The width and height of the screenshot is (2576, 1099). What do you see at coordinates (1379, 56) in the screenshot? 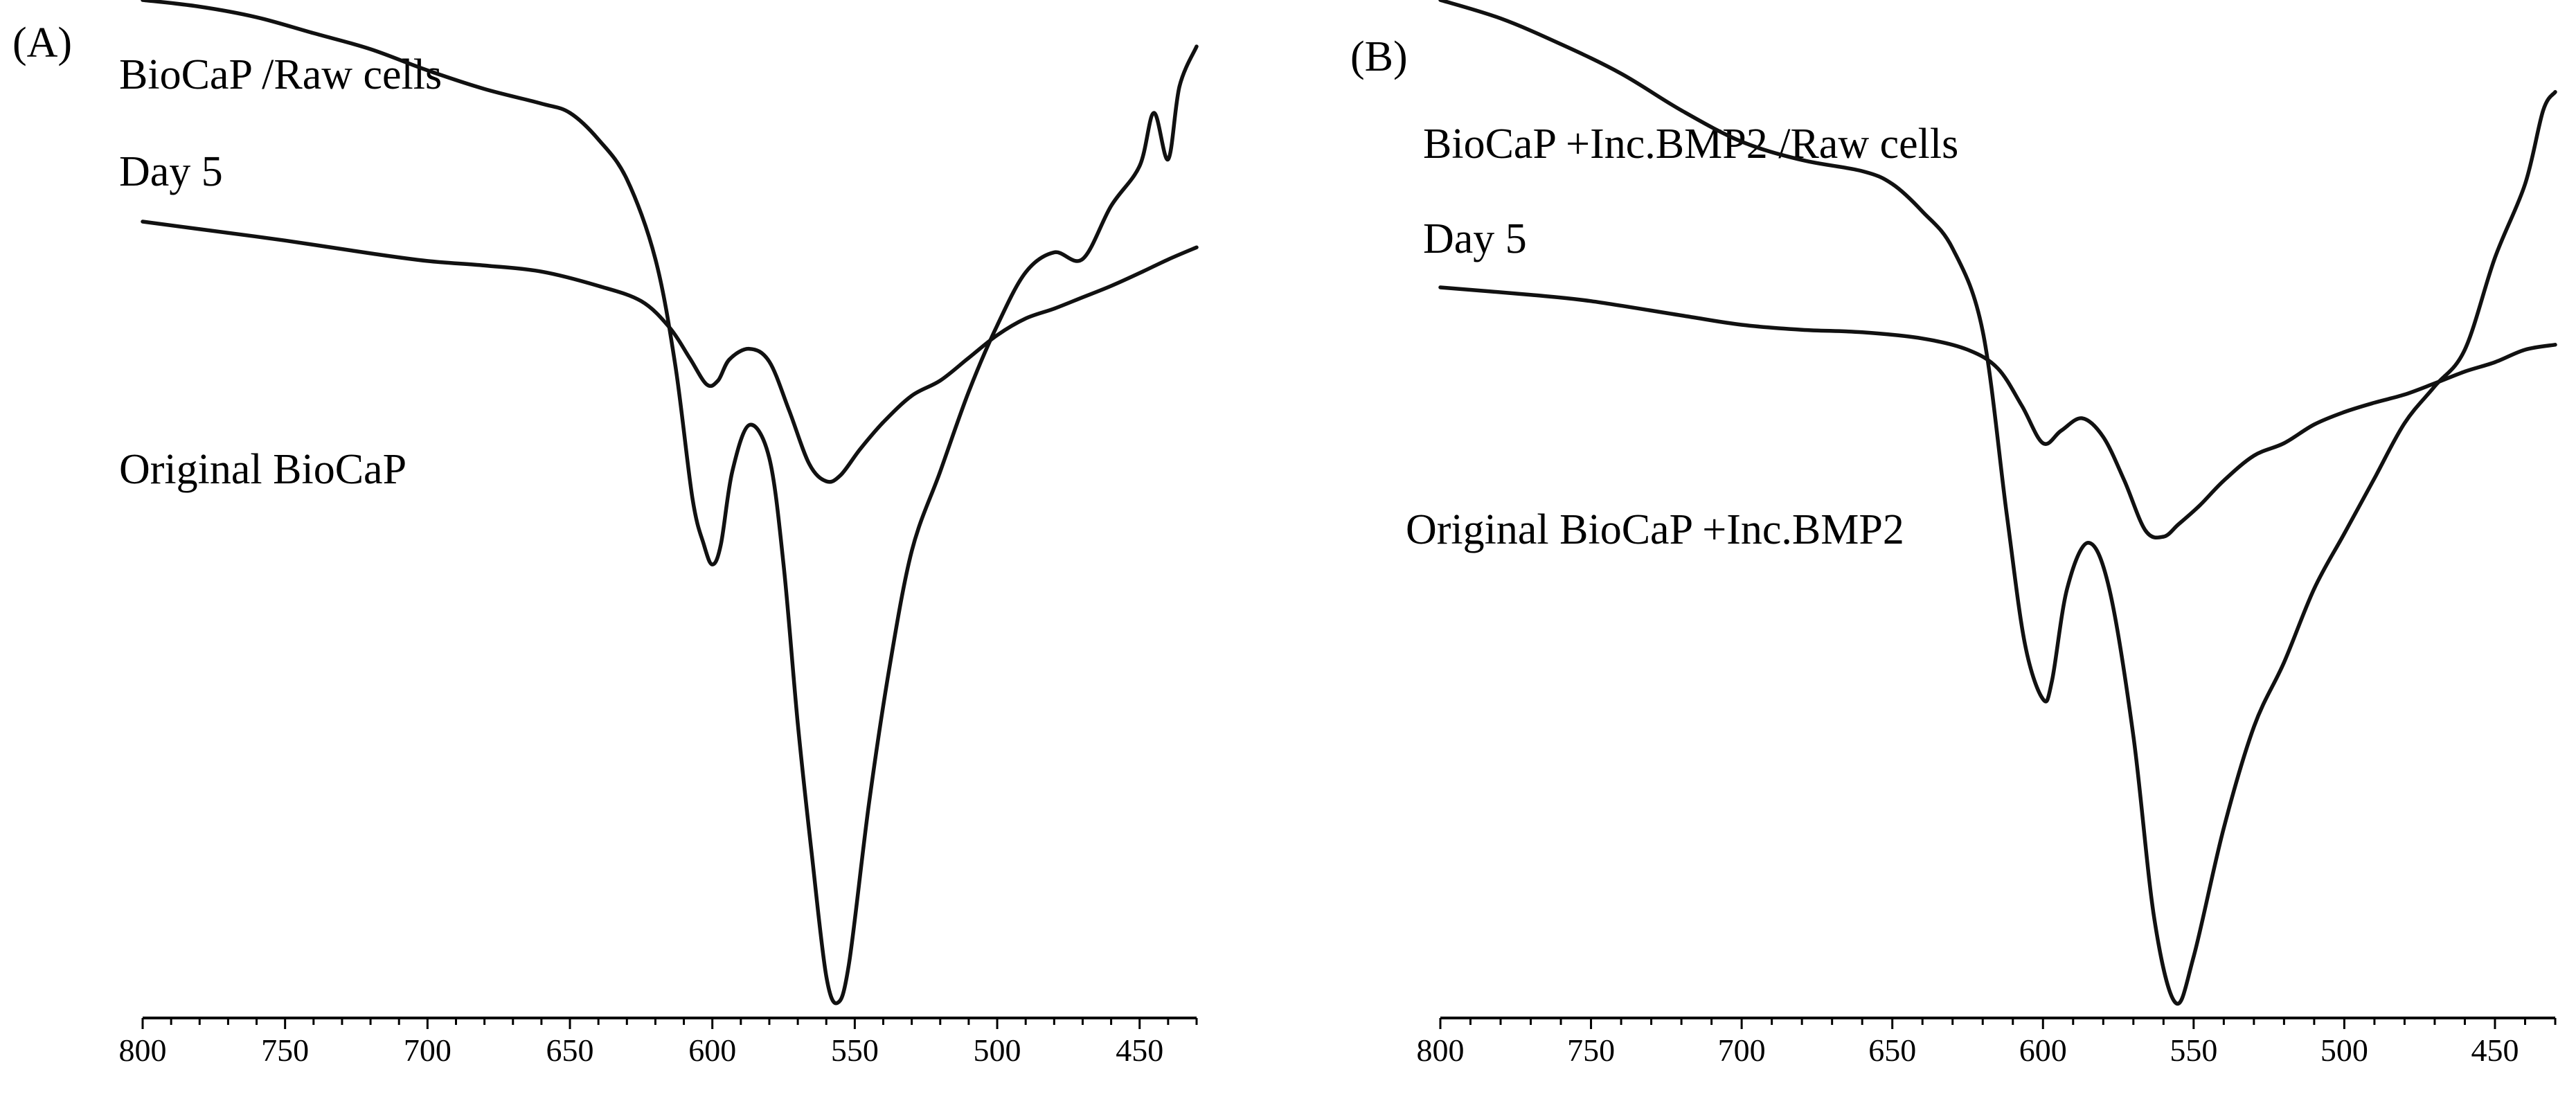
I see `panel-label-b: (B)` at bounding box center [1379, 56].